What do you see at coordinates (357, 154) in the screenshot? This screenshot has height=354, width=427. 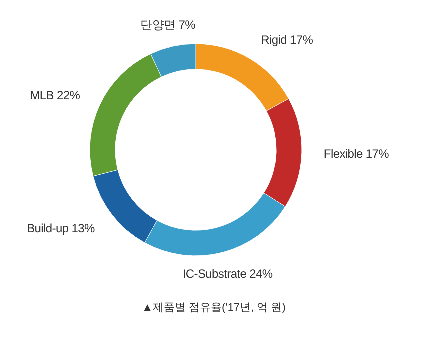 I see `slice-label: Flexible 17%` at bounding box center [357, 154].